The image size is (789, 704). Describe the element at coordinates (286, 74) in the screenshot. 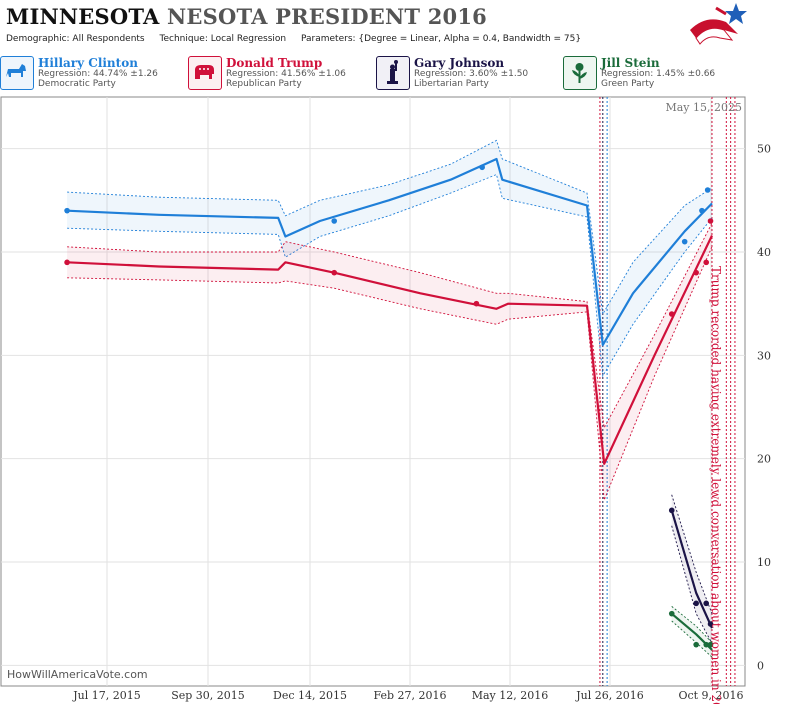

I see `candidate-regression: Regression: 41.56% ±1.06` at that location.